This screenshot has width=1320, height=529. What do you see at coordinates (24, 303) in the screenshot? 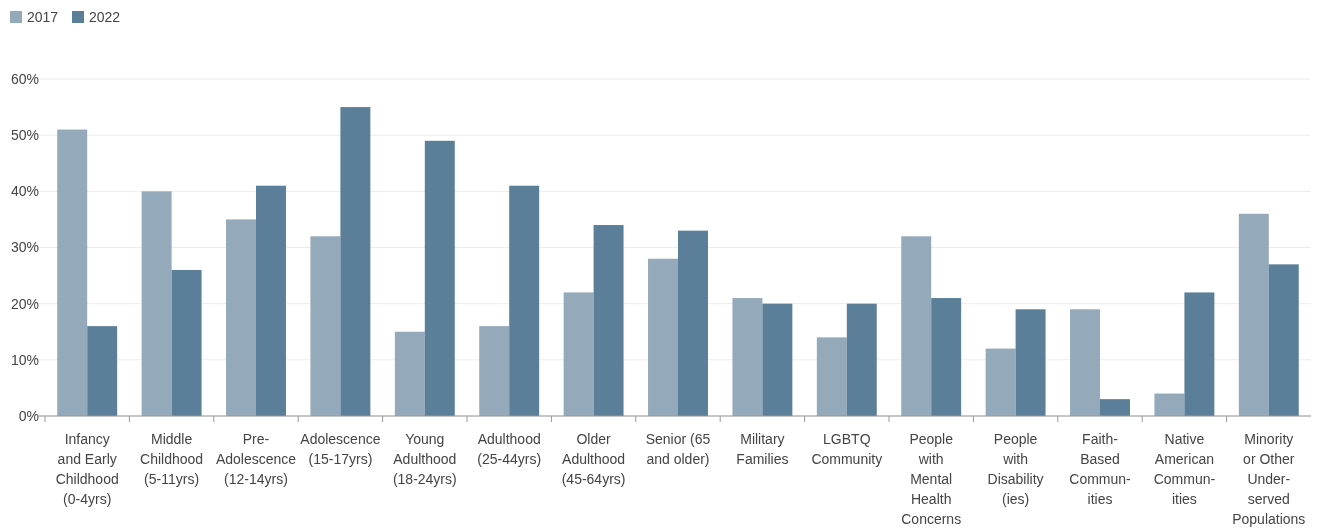
I see `y-tick-label: 20%` at bounding box center [24, 303].